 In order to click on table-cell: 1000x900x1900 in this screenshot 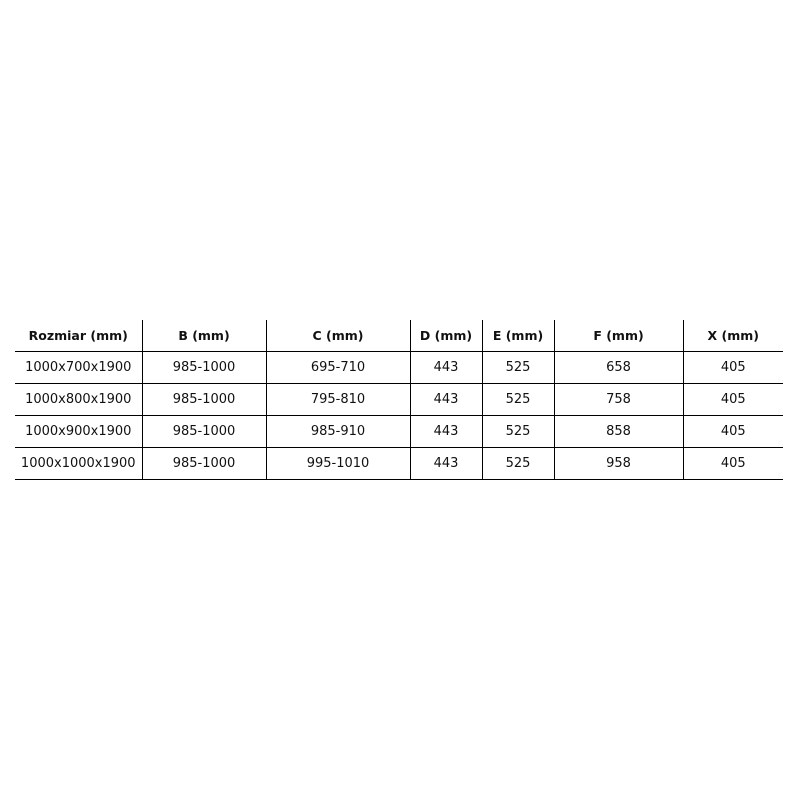, I will do `click(78, 431)`.